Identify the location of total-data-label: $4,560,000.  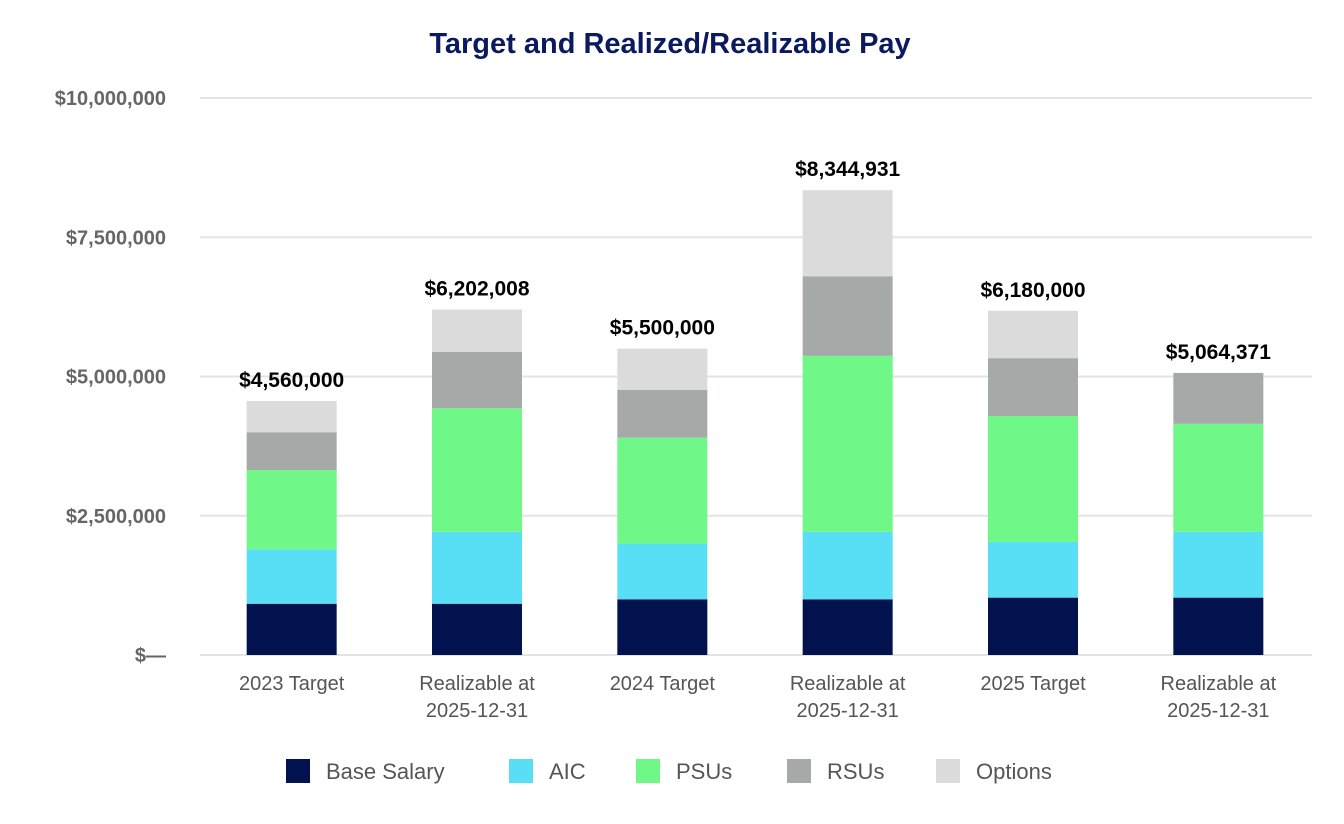
(291, 380).